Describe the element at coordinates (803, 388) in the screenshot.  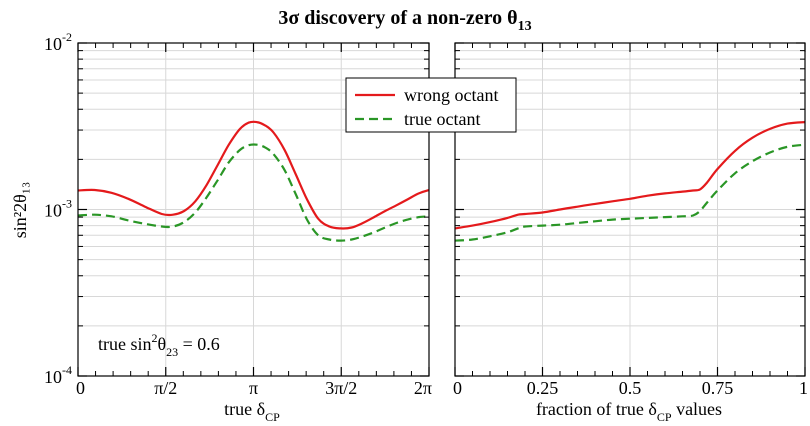
I see `x-tick-label: 1` at that location.